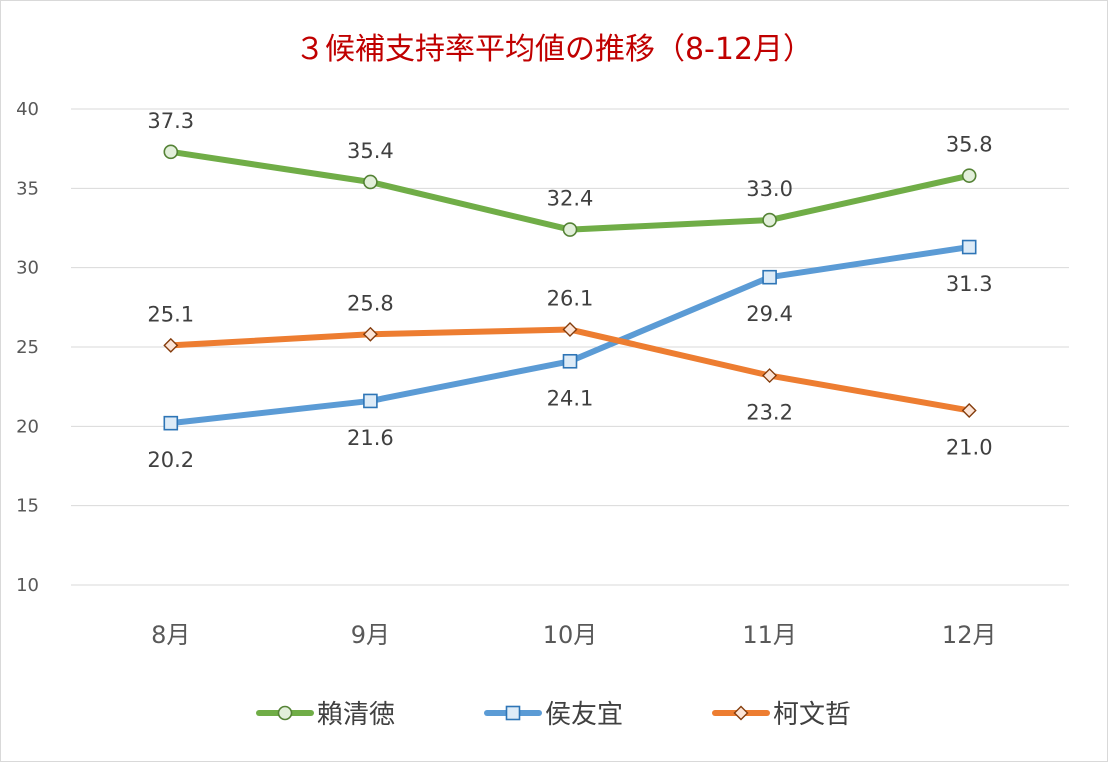  Describe the element at coordinates (27, 426) in the screenshot. I see `y-tick-label: 20` at that location.